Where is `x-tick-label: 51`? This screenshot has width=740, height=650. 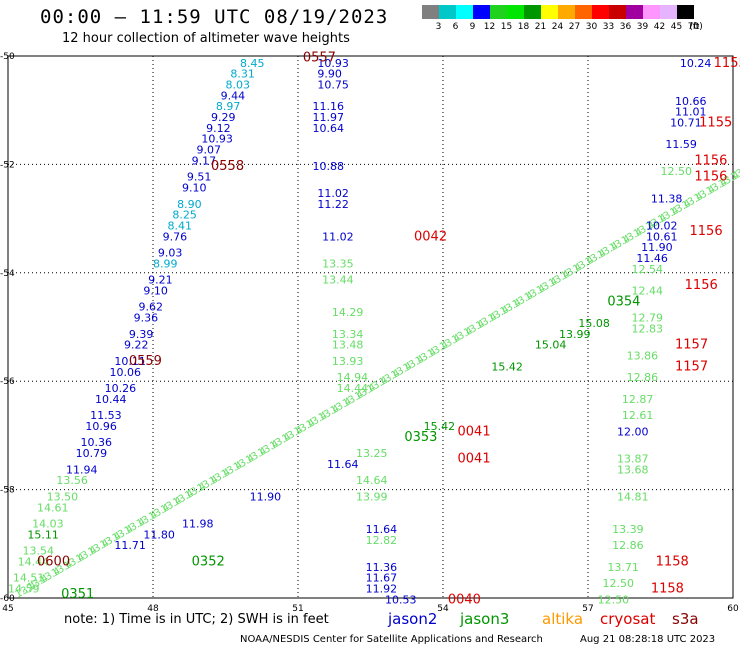
x-tick-label: 51 is located at coordinates (297, 609).